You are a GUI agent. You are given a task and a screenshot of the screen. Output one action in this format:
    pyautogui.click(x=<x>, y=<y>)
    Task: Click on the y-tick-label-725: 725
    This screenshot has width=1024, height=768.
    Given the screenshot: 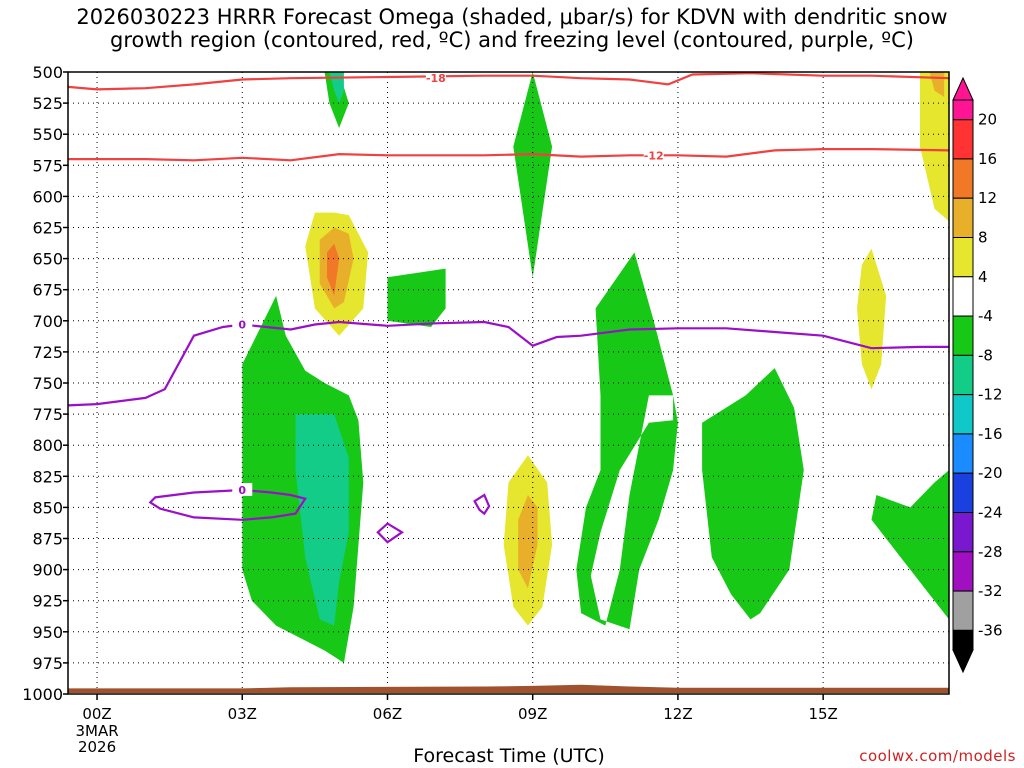 What is the action you would take?
    pyautogui.click(x=47, y=352)
    